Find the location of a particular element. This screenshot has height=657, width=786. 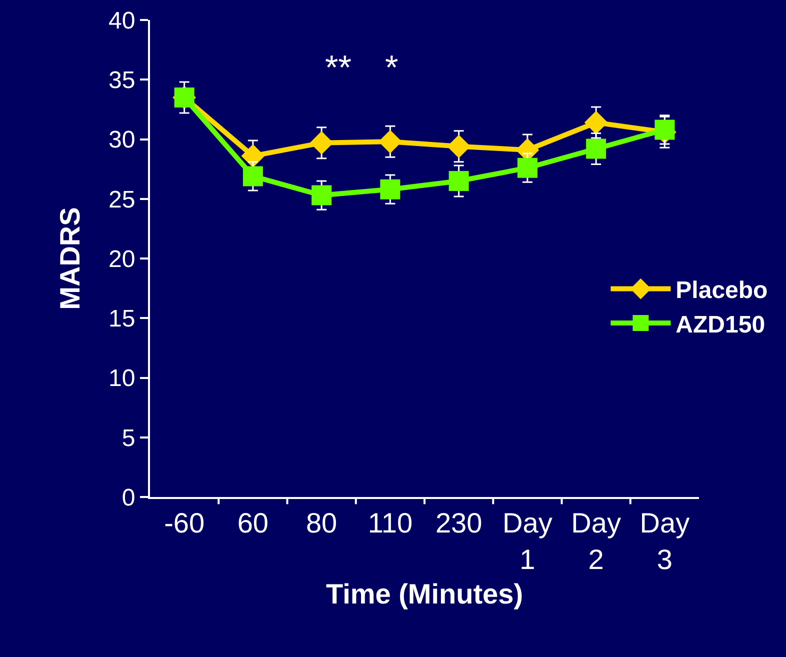

y-tick-label: 40 is located at coordinates (122, 20).